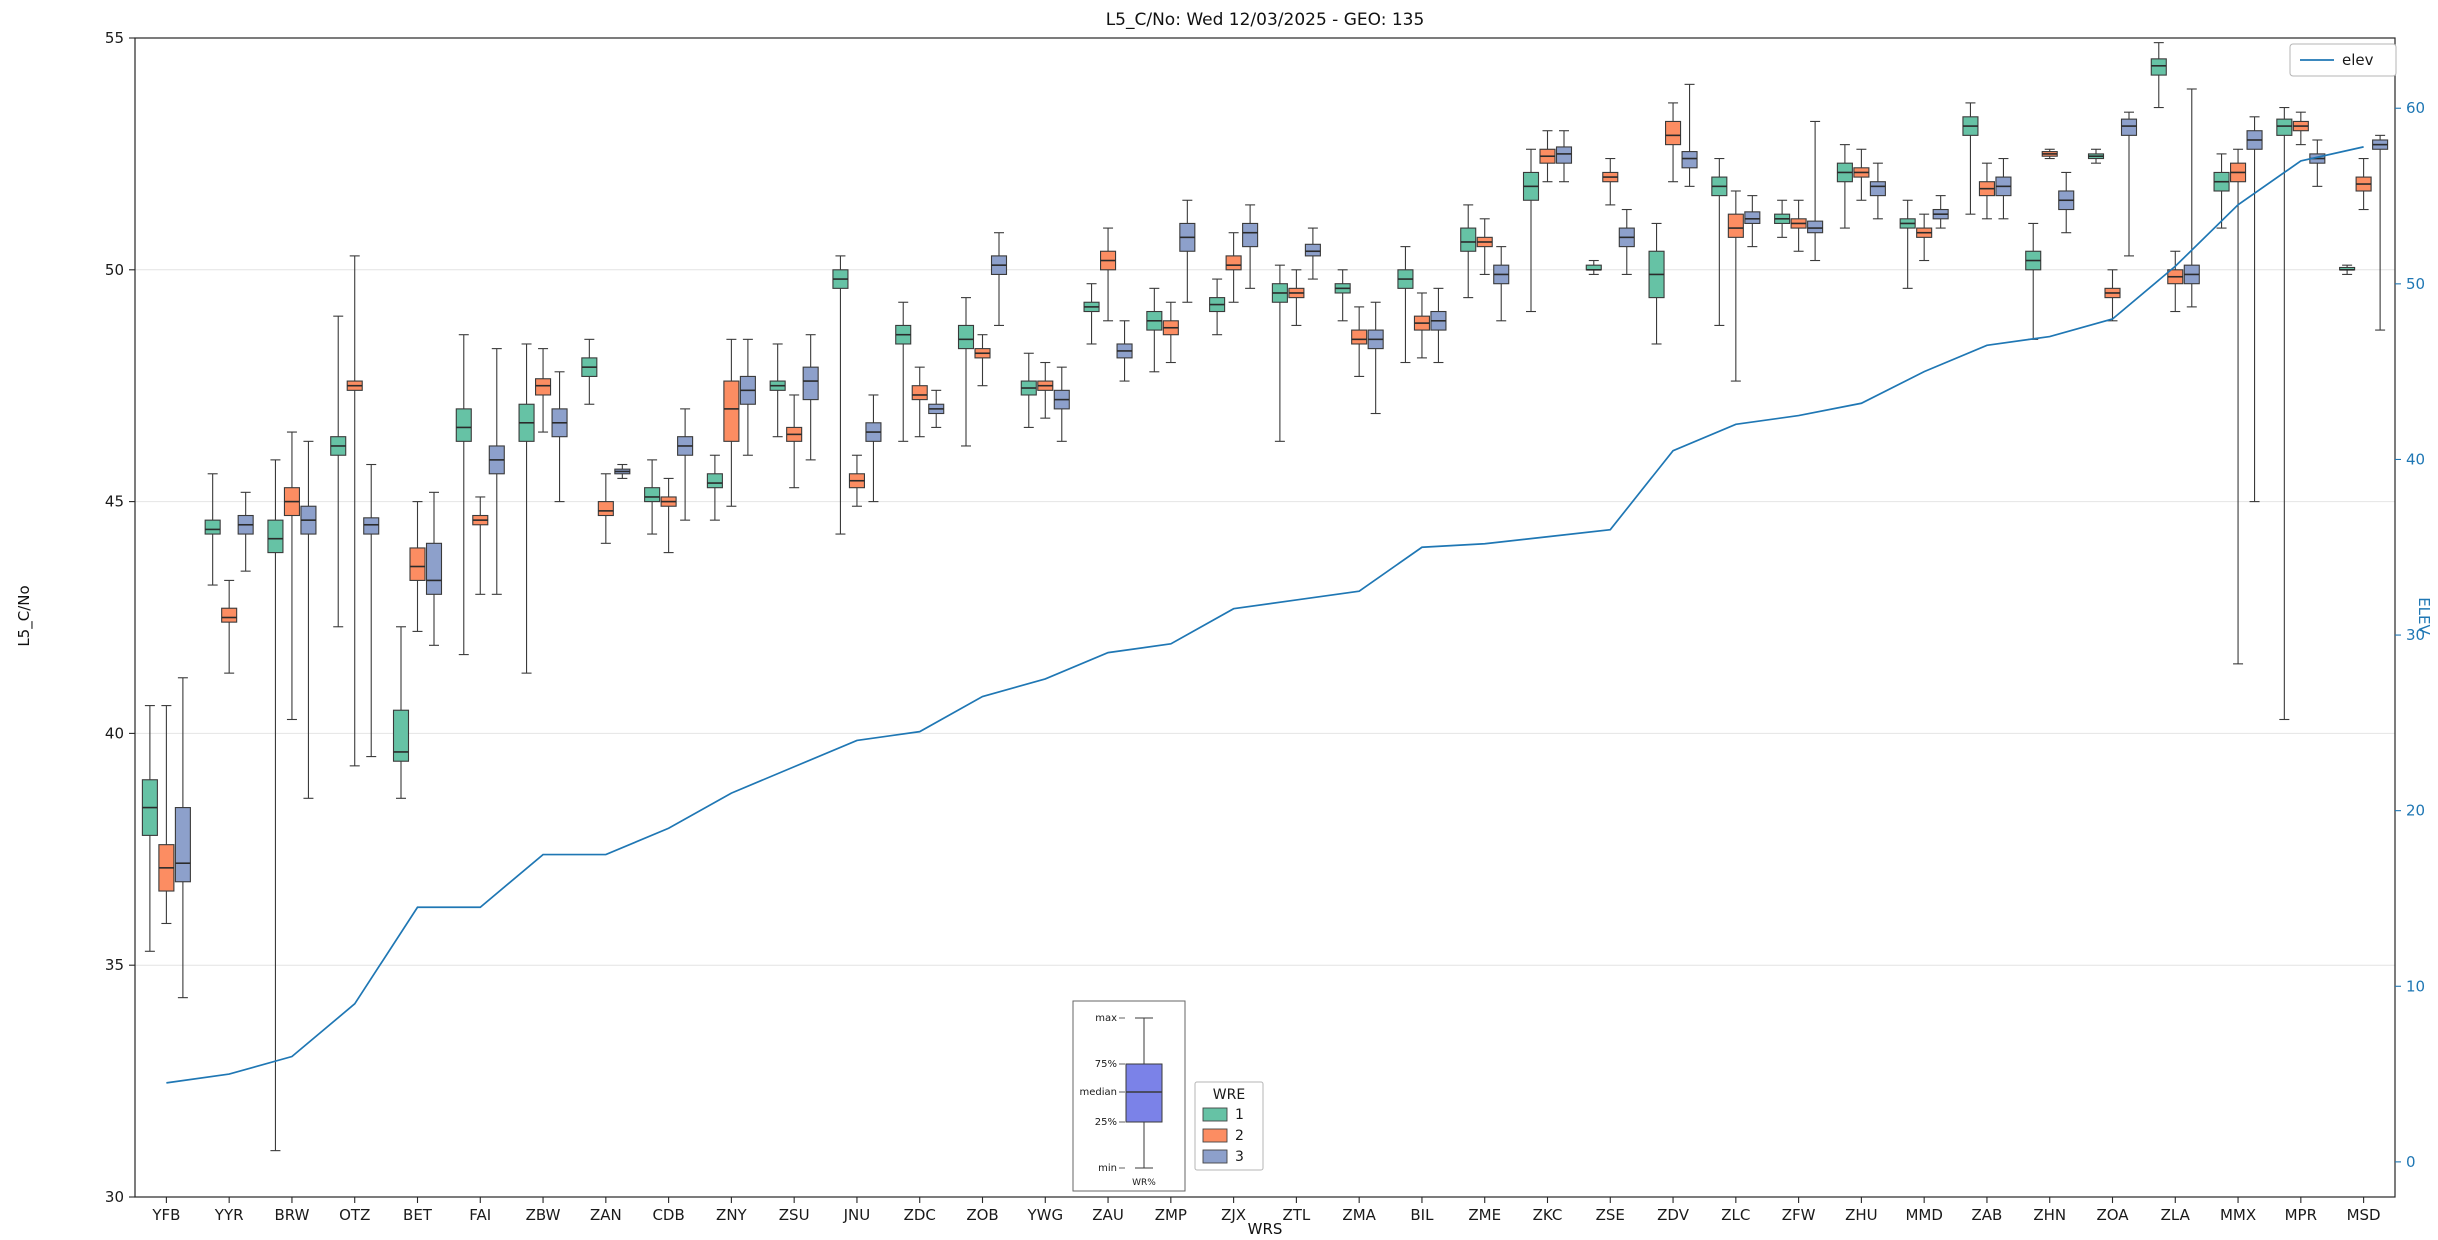  What do you see at coordinates (2301, 1215) in the screenshot?
I see `x-tick-label: MPR` at bounding box center [2301, 1215].